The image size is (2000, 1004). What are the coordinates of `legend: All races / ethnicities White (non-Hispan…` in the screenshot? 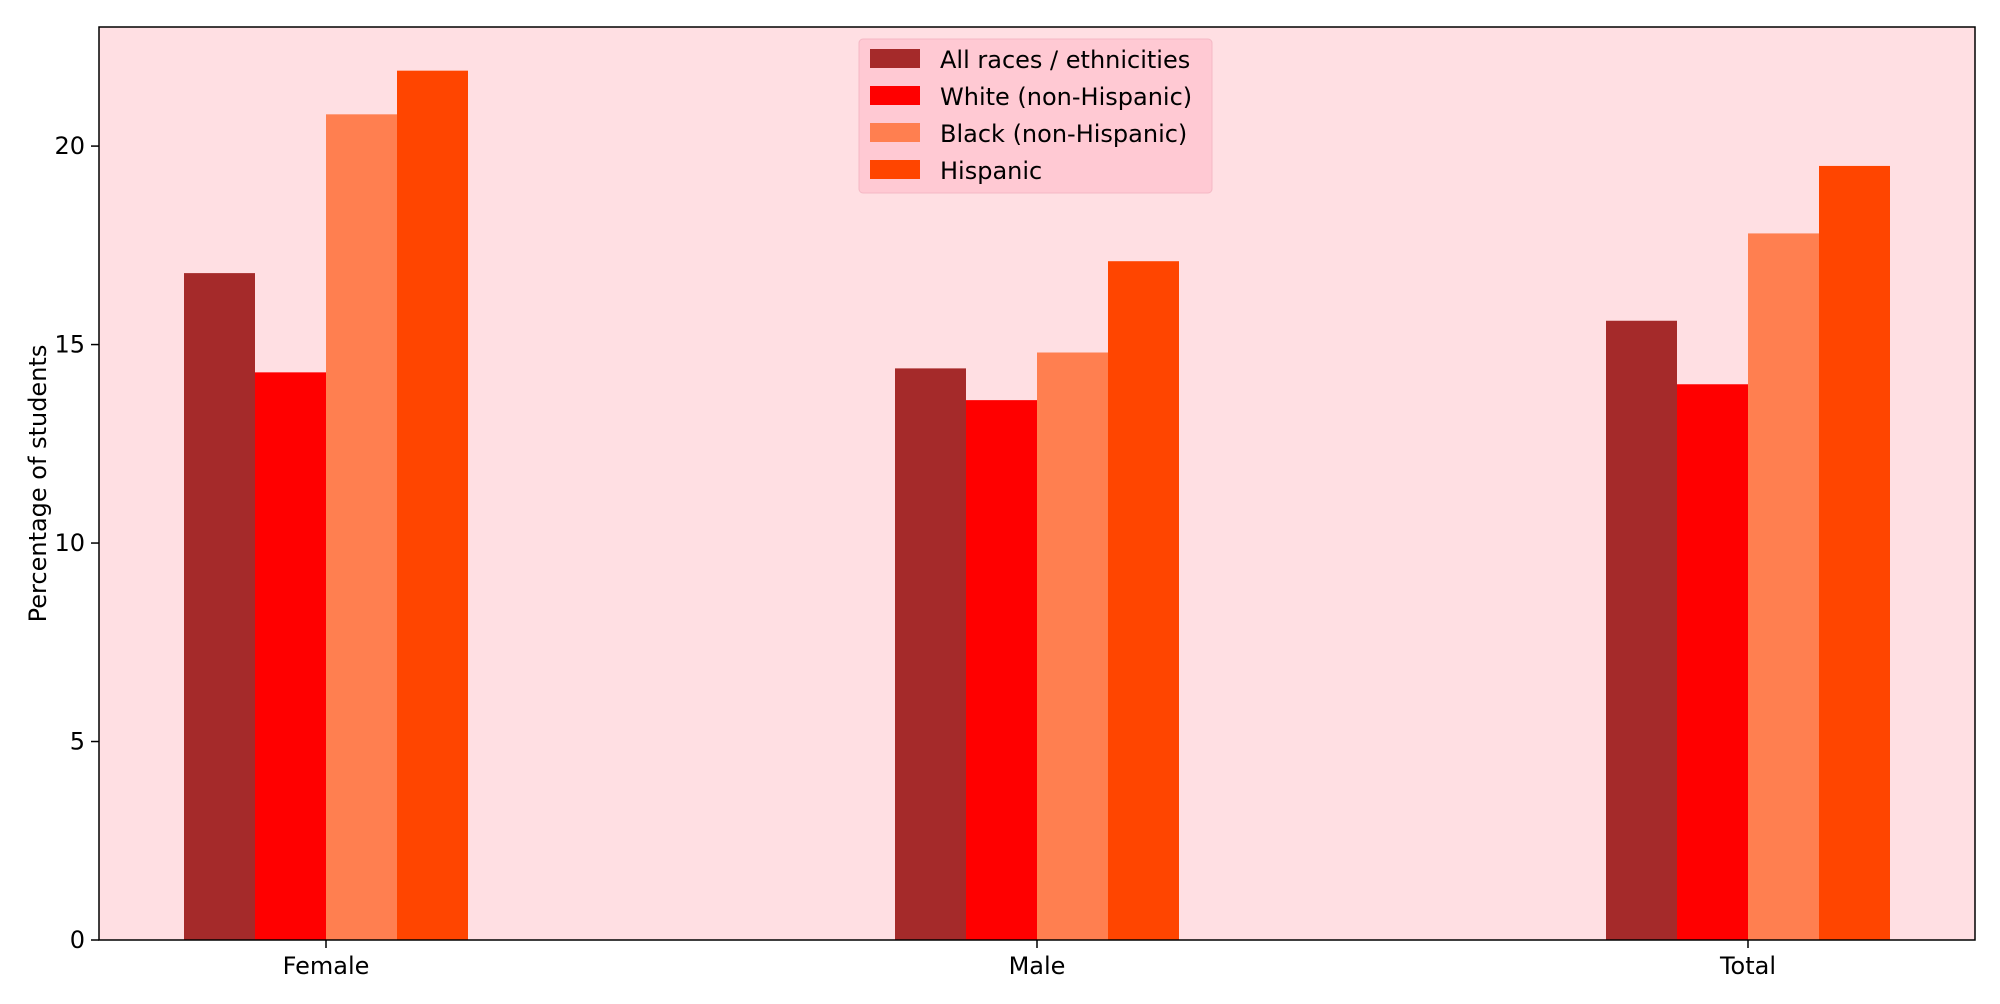 It's located at (1035, 116).